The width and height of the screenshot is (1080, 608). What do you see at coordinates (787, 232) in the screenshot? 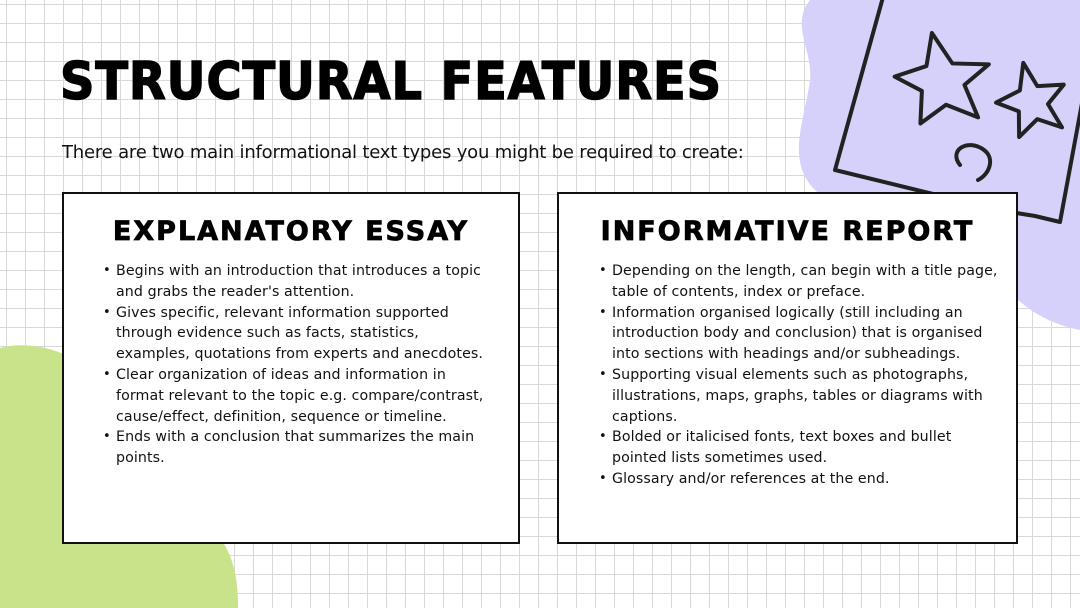
I see `card-heading: Informative Report` at bounding box center [787, 232].